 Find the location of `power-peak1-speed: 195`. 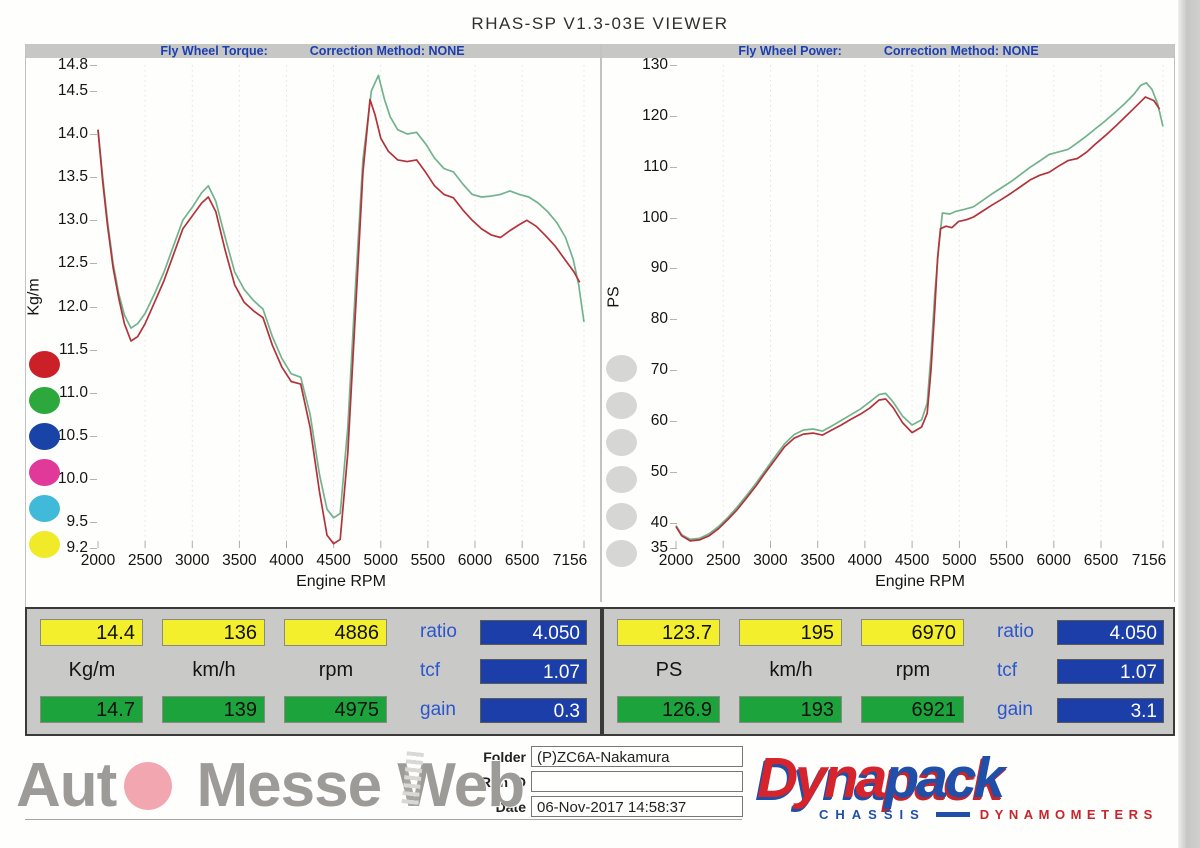

power-peak1-speed: 195 is located at coordinates (790, 632).